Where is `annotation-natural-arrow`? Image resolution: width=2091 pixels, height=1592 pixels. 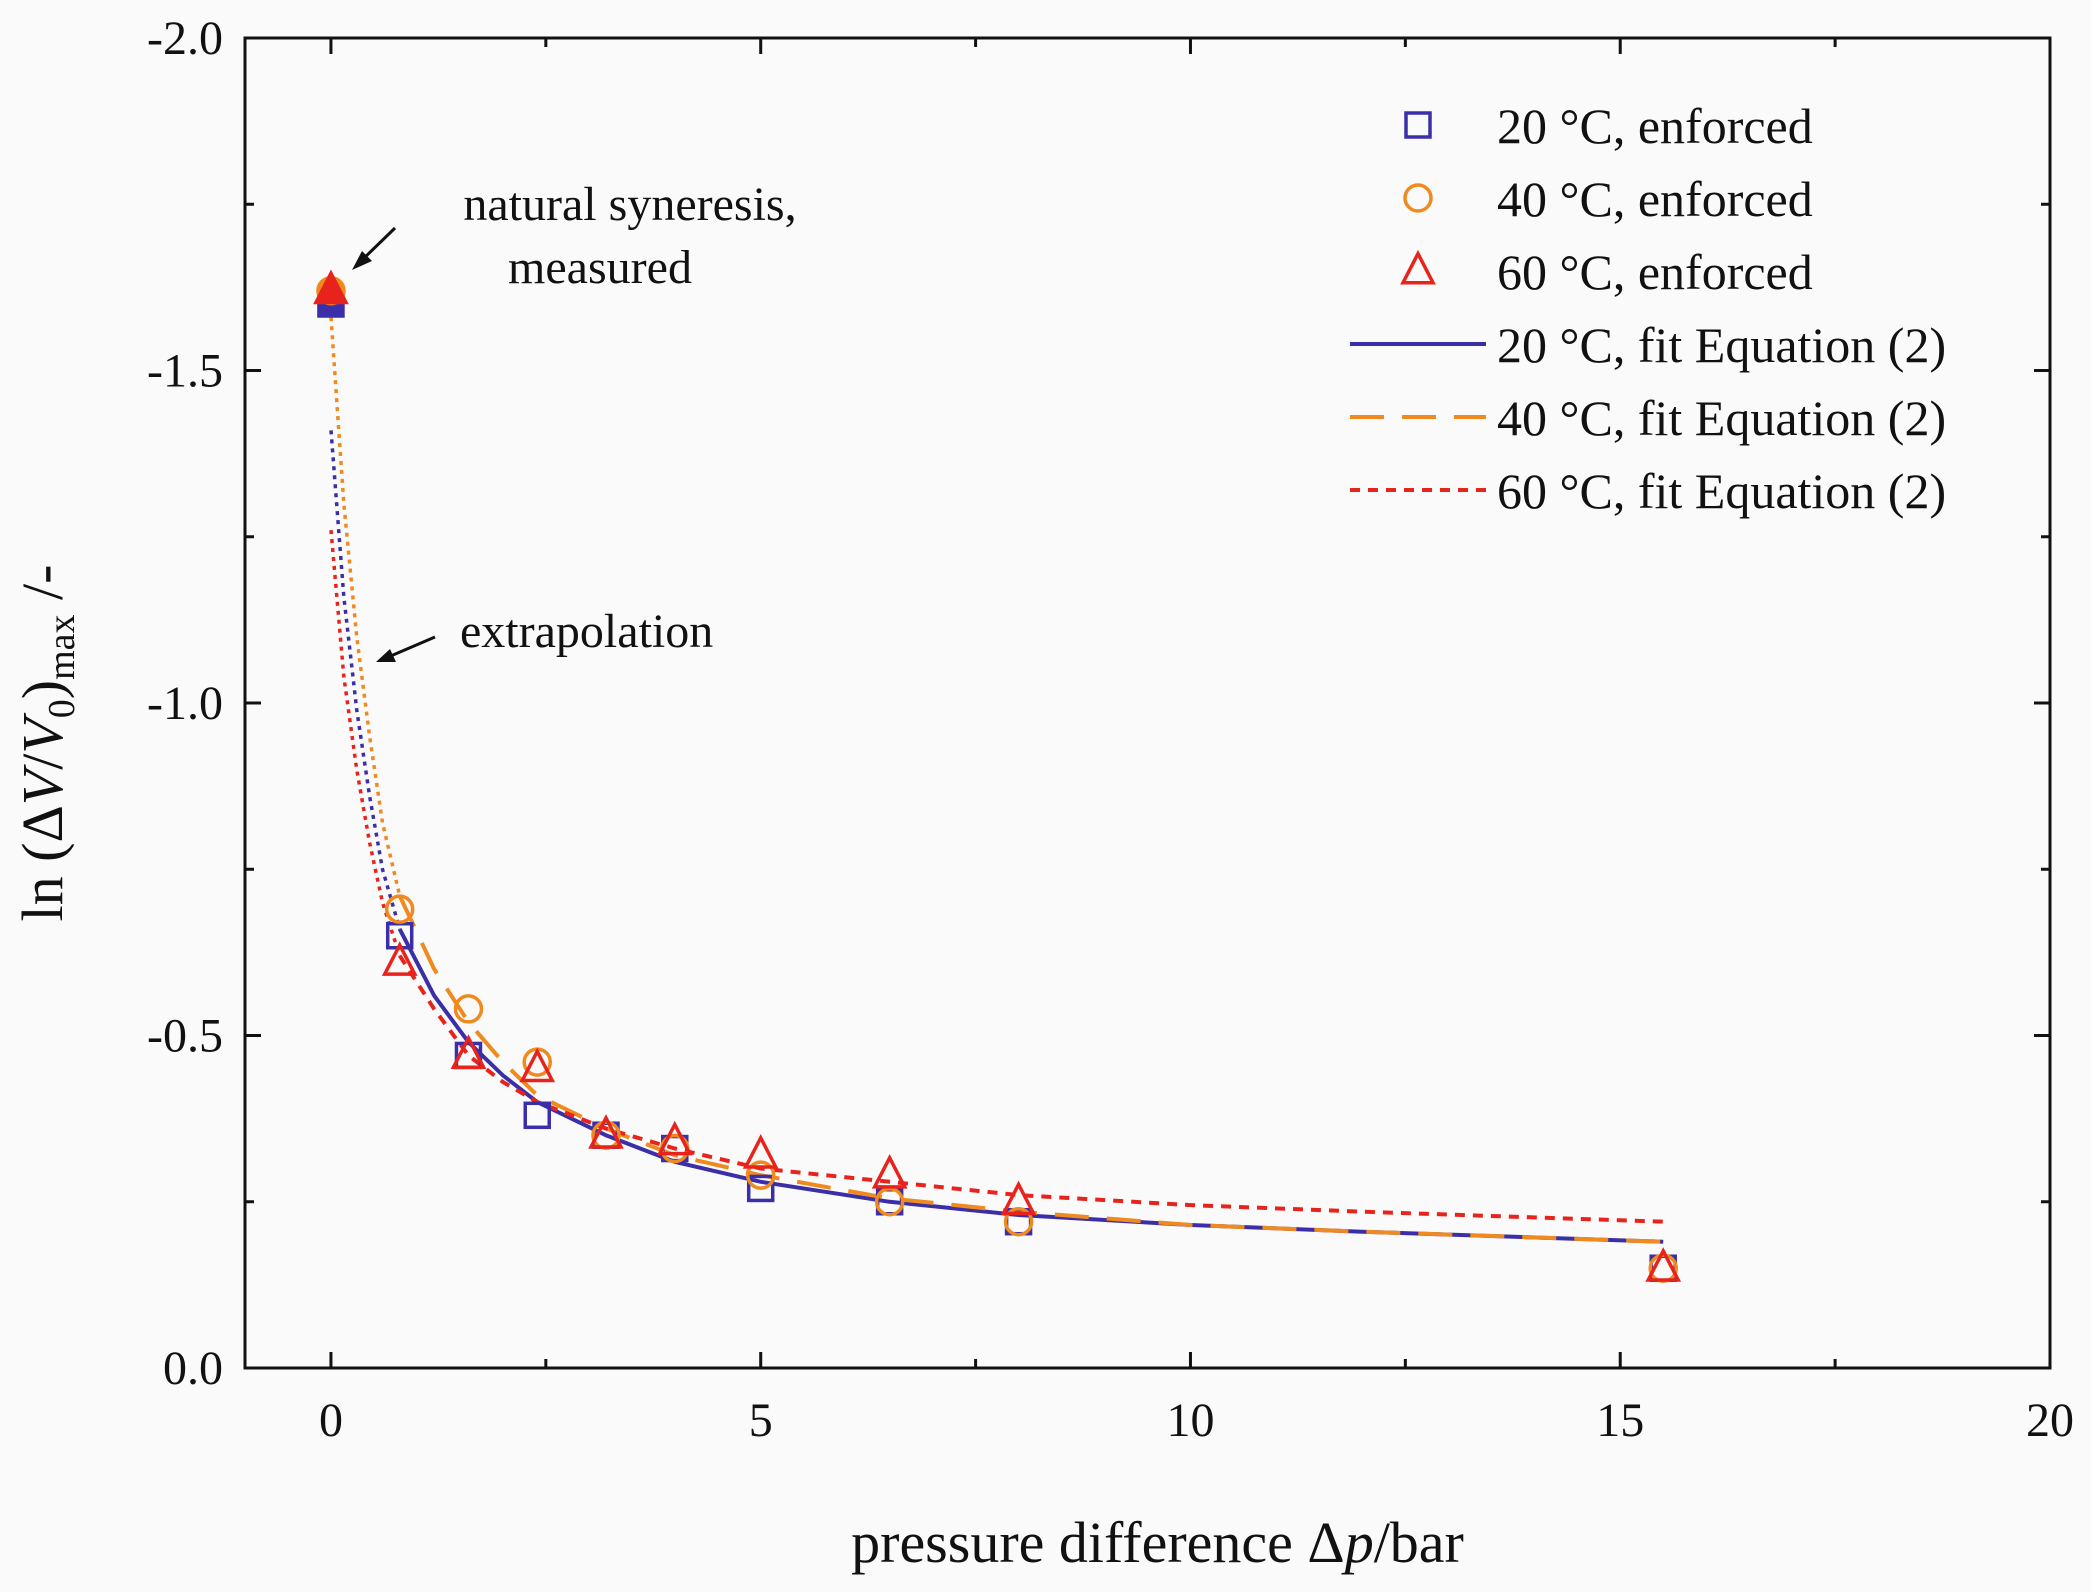
annotation-natural-arrow is located at coordinates (374, 248).